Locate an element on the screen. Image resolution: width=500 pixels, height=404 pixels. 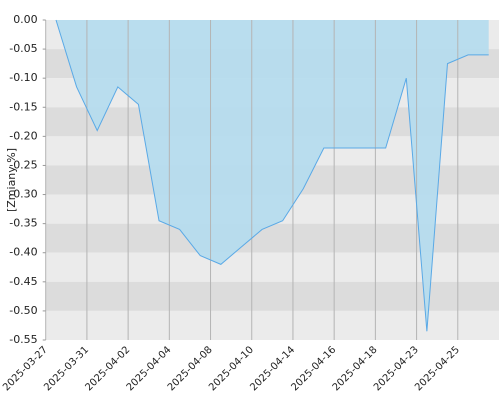
x-tick-label: 2025-04-25 is located at coordinates (437, 368).